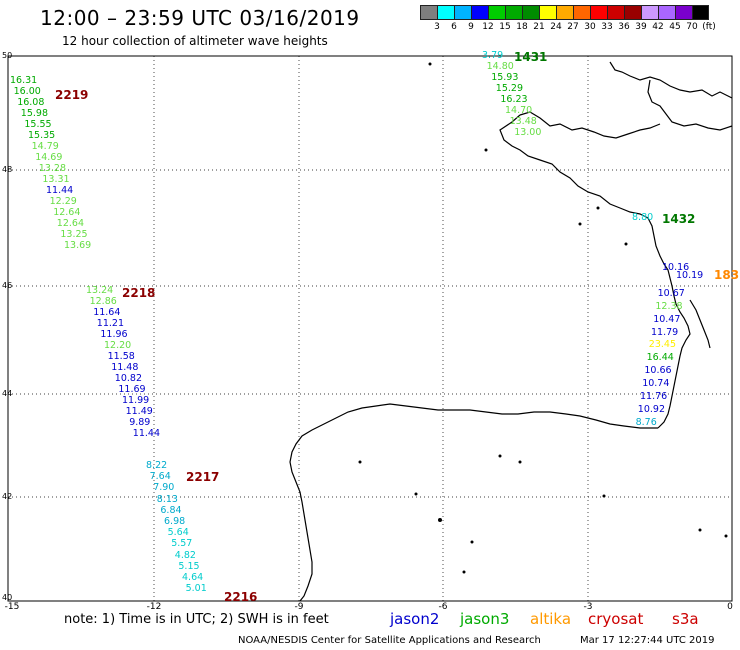 This screenshot has height=650, width=740. I want to click on swh-value: 15.93, so click(505, 77).